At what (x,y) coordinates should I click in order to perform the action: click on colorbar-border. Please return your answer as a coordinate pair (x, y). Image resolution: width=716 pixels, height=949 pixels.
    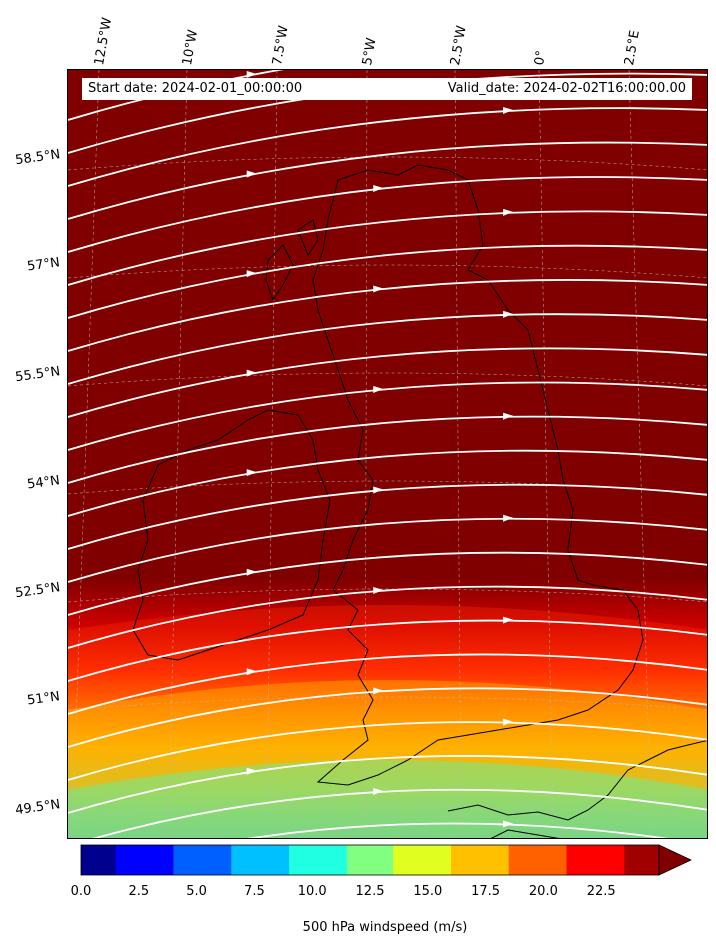
    Looking at the image, I should click on (370, 860).